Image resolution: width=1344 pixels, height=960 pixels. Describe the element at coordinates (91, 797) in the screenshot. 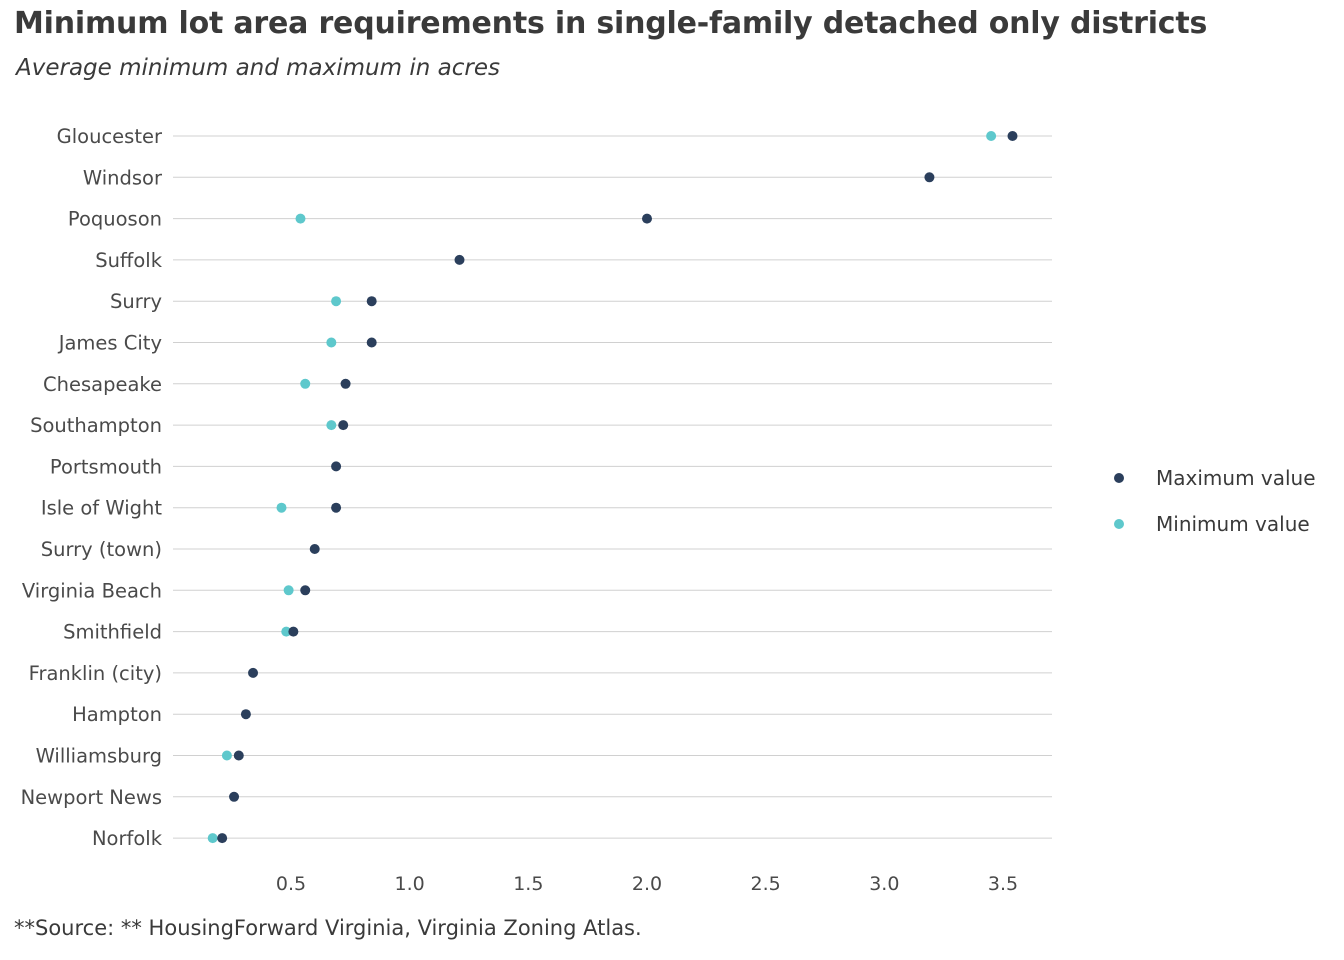

I see `category-label: Newport News` at that location.